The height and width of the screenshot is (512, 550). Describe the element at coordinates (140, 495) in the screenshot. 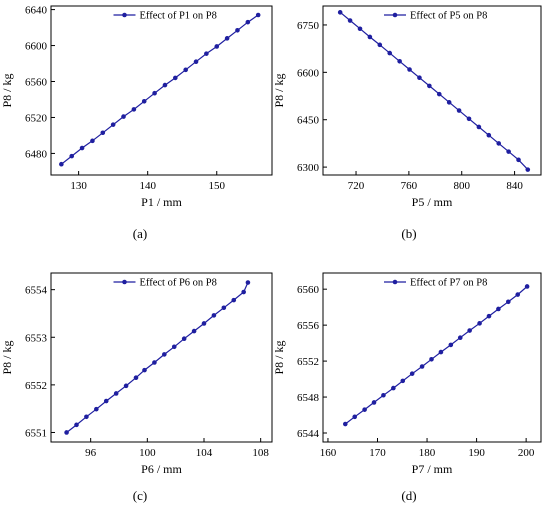

I see `panel-label: (c)` at that location.